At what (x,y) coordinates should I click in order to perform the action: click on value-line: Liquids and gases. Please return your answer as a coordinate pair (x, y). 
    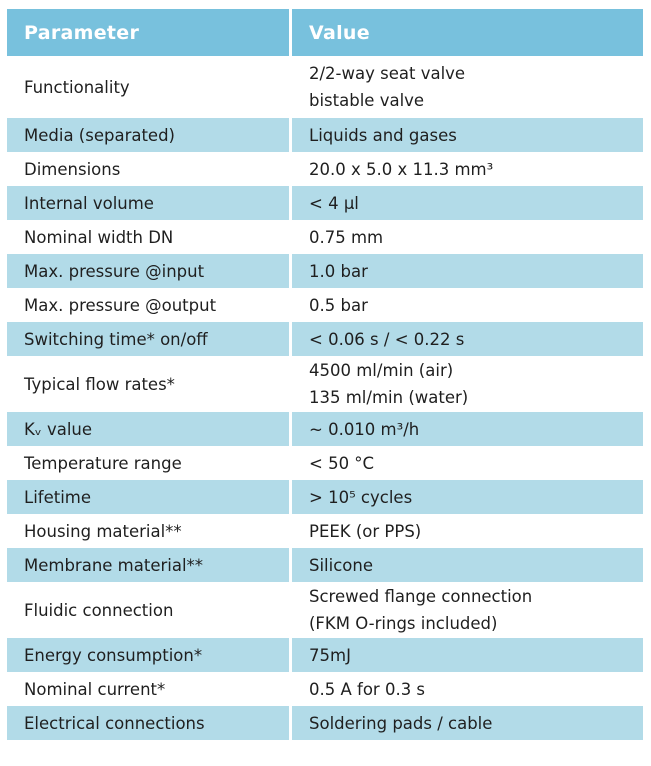
    Looking at the image, I should click on (383, 135).